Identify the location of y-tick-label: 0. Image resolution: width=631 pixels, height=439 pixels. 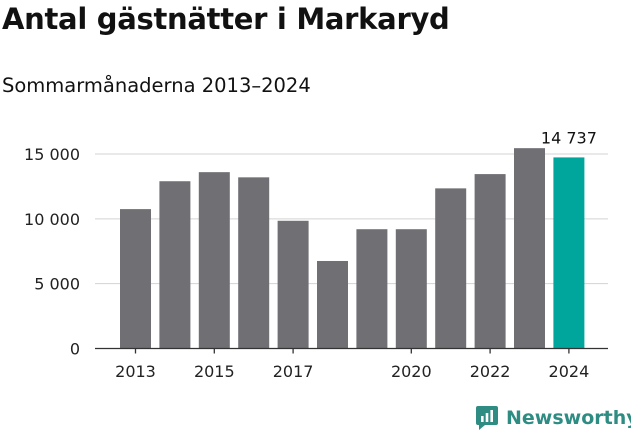
(75, 349).